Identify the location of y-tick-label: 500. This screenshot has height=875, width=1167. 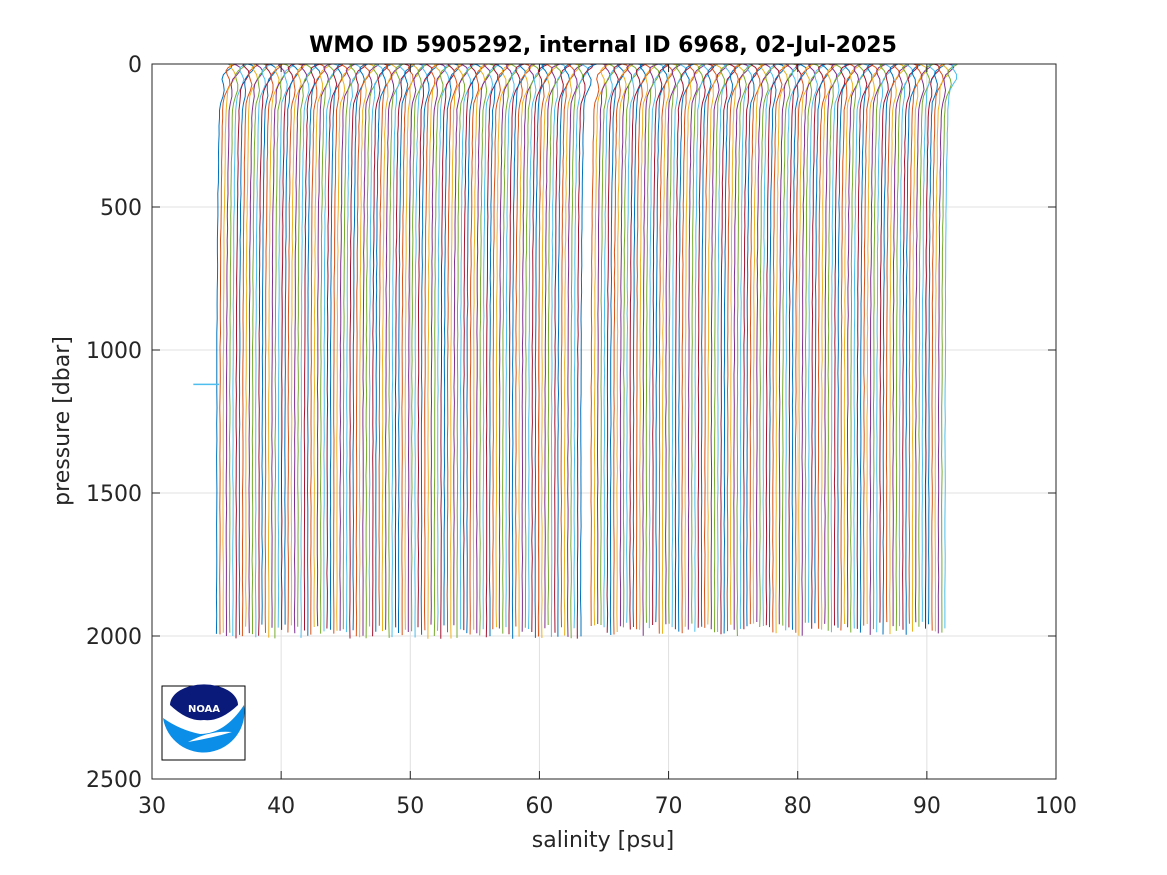
(121, 208).